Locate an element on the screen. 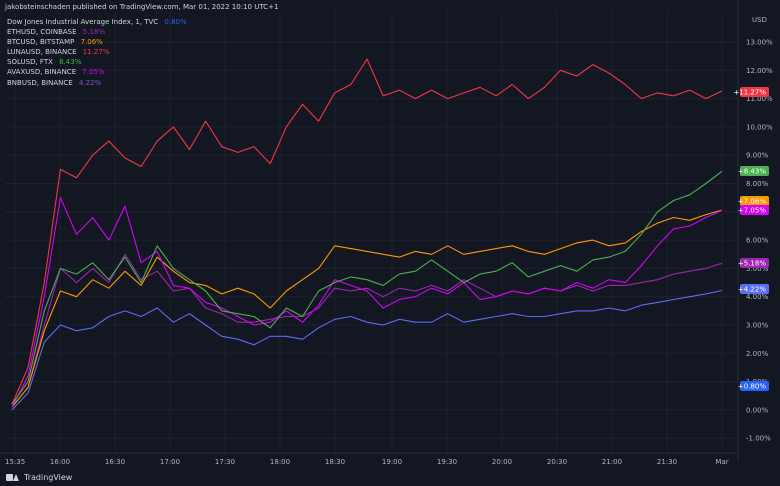 This screenshot has height=486, width=780. legend-value: 7.06% is located at coordinates (91, 42).